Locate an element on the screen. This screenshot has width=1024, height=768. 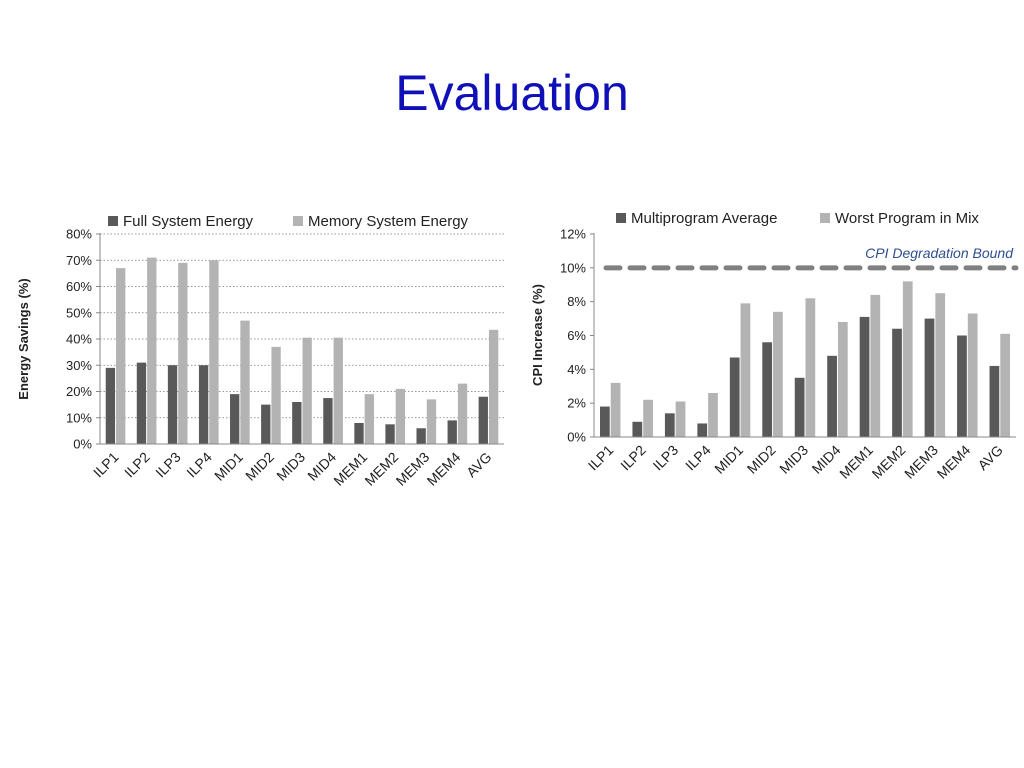
y-axis-title: Energy Savings (%) is located at coordinates (23, 338).